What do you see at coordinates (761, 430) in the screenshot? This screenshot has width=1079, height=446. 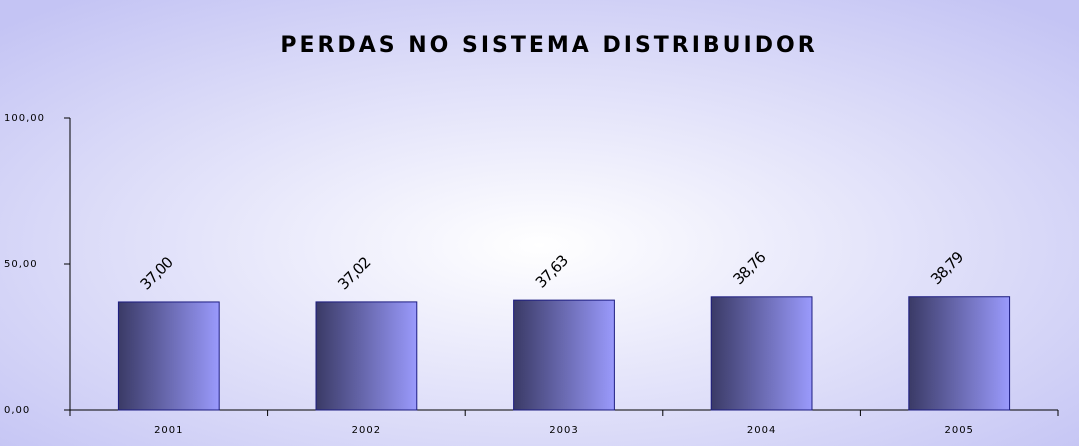 I see `x-tick-label: 2004` at bounding box center [761, 430].